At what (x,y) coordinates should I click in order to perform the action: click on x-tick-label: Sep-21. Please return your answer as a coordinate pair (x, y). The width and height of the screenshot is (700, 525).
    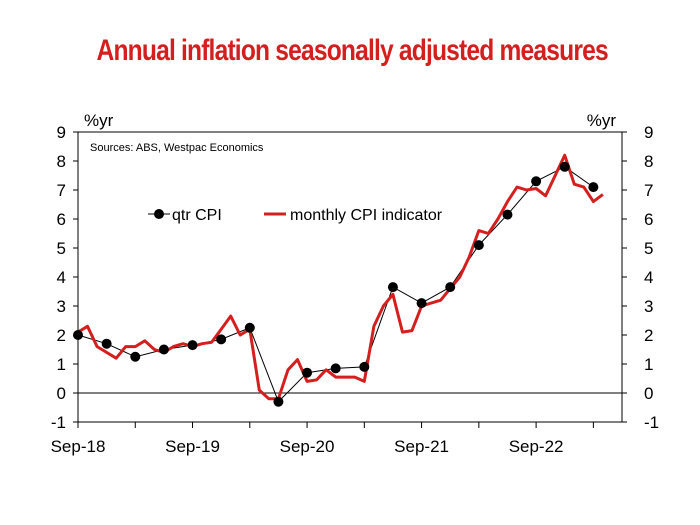
    Looking at the image, I should click on (421, 446).